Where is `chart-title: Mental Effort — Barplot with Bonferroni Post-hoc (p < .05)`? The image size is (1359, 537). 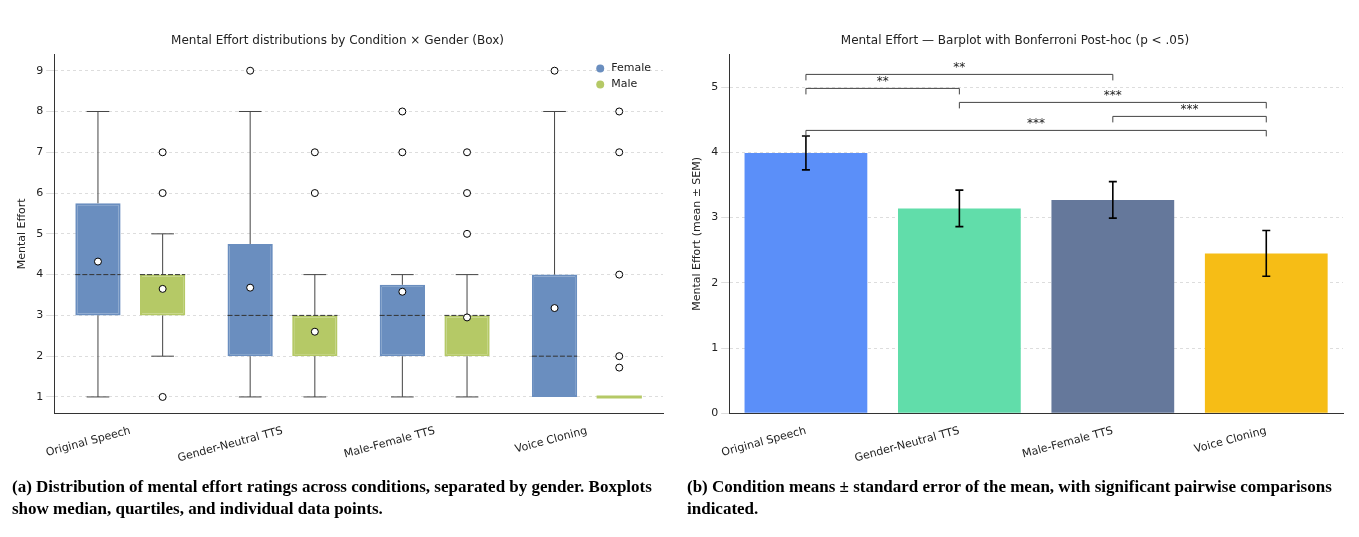 chart-title: Mental Effort — Barplot with Bonferroni Post-hoc (p < .05) is located at coordinates (1015, 40).